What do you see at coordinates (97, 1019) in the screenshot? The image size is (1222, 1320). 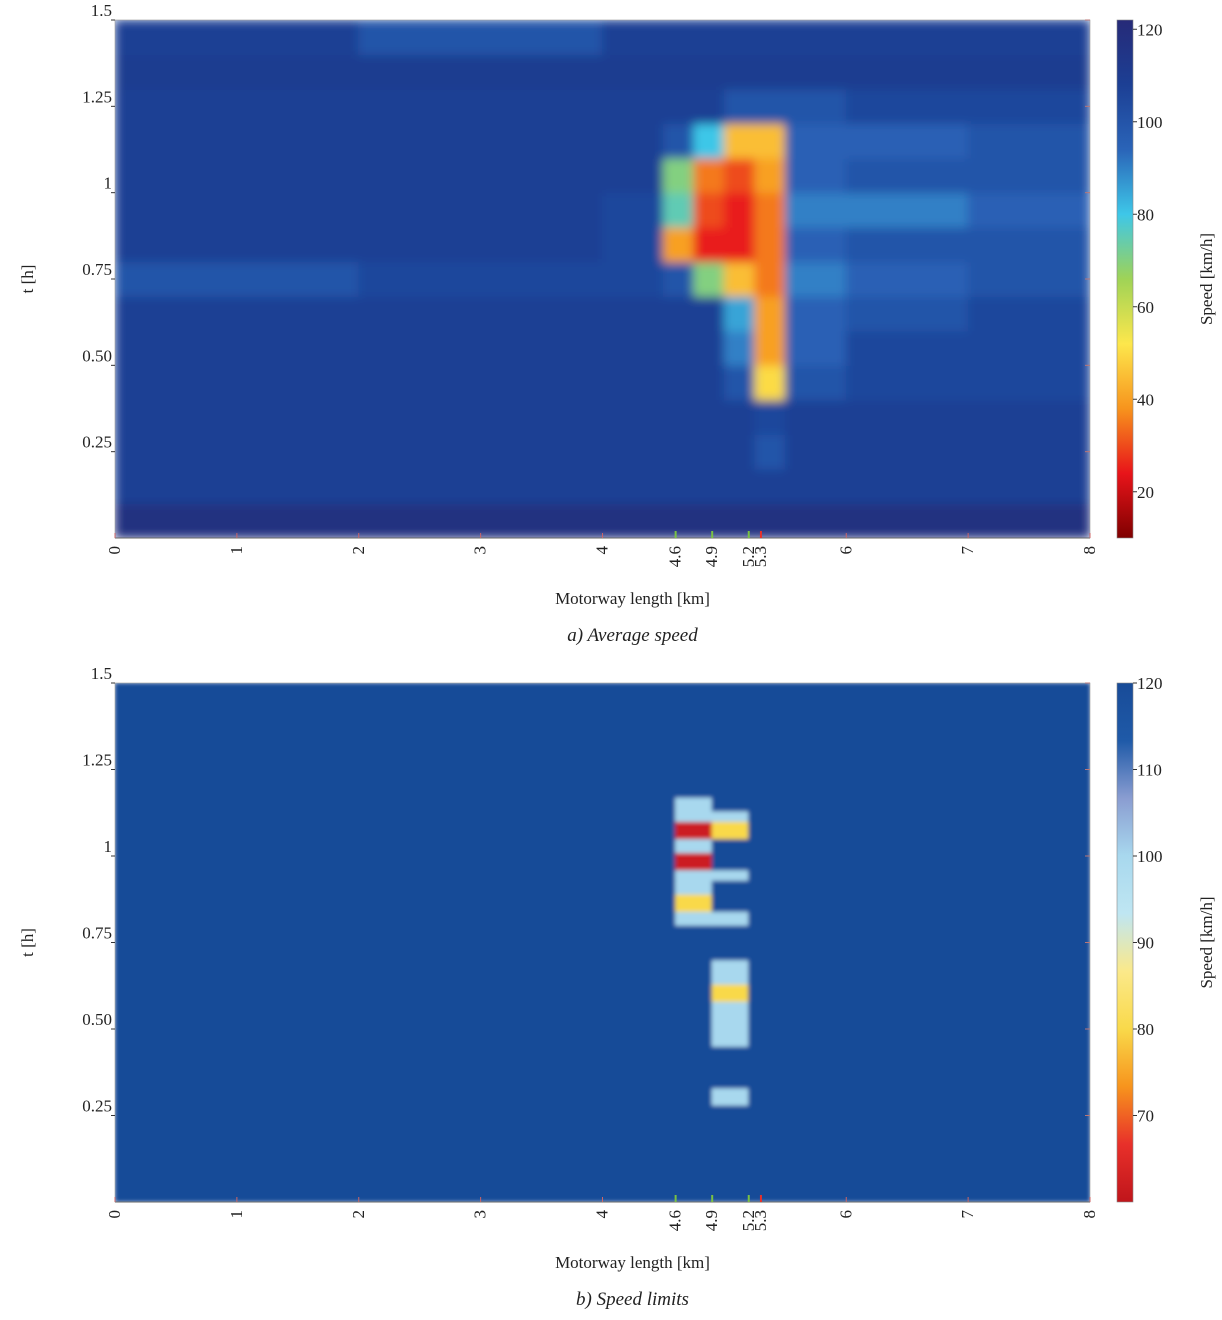 I see `y-tick-label: 0.50` at bounding box center [97, 1019].